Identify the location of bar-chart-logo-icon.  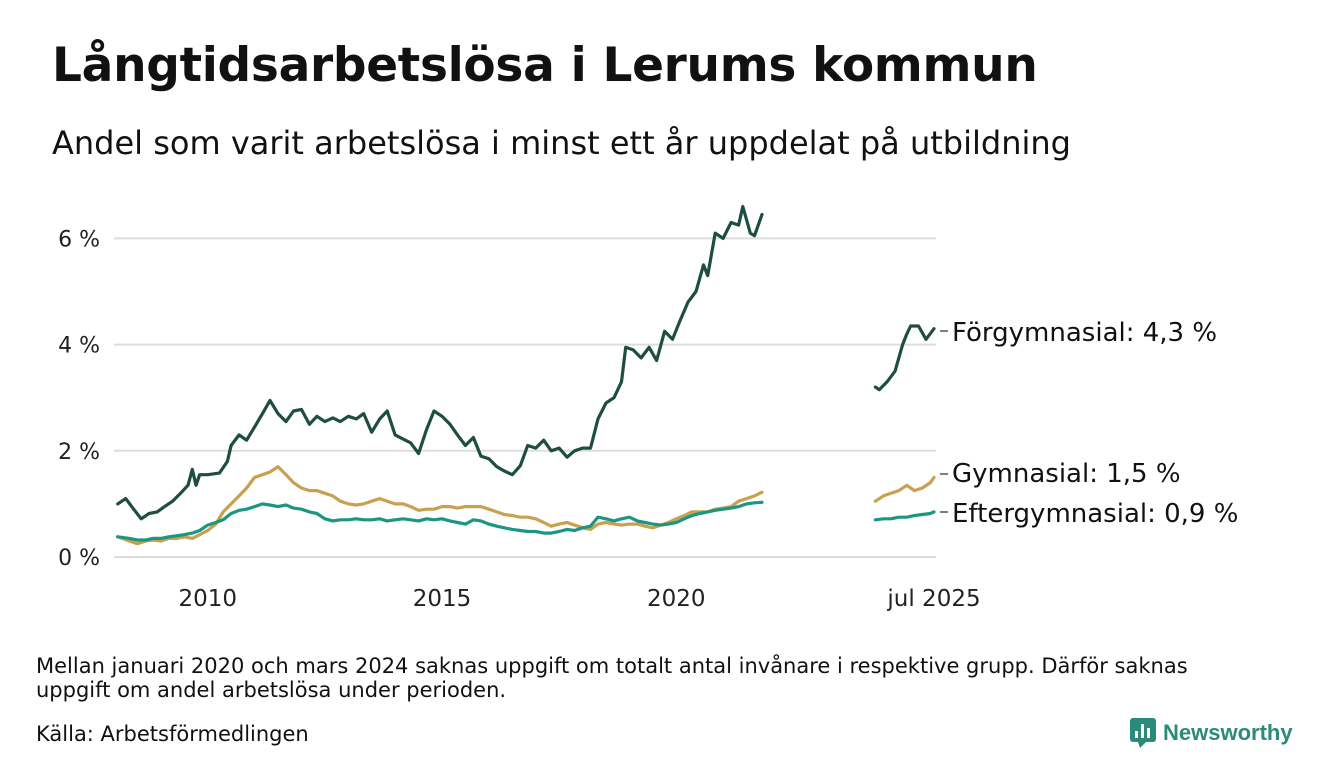
(1143, 733).